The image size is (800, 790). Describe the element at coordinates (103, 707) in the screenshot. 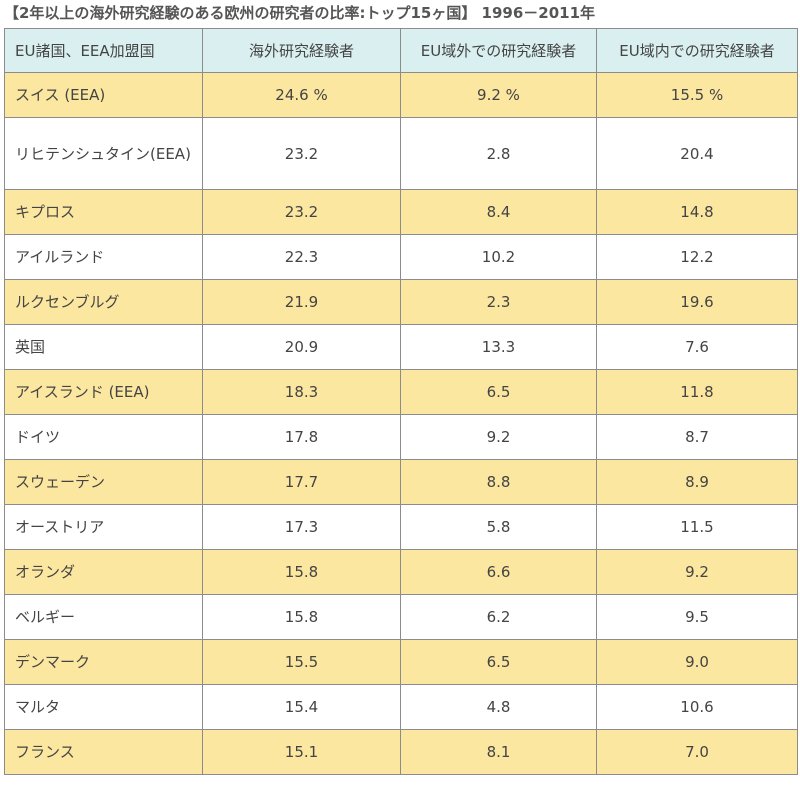

I see `country-cell: マルタ` at that location.